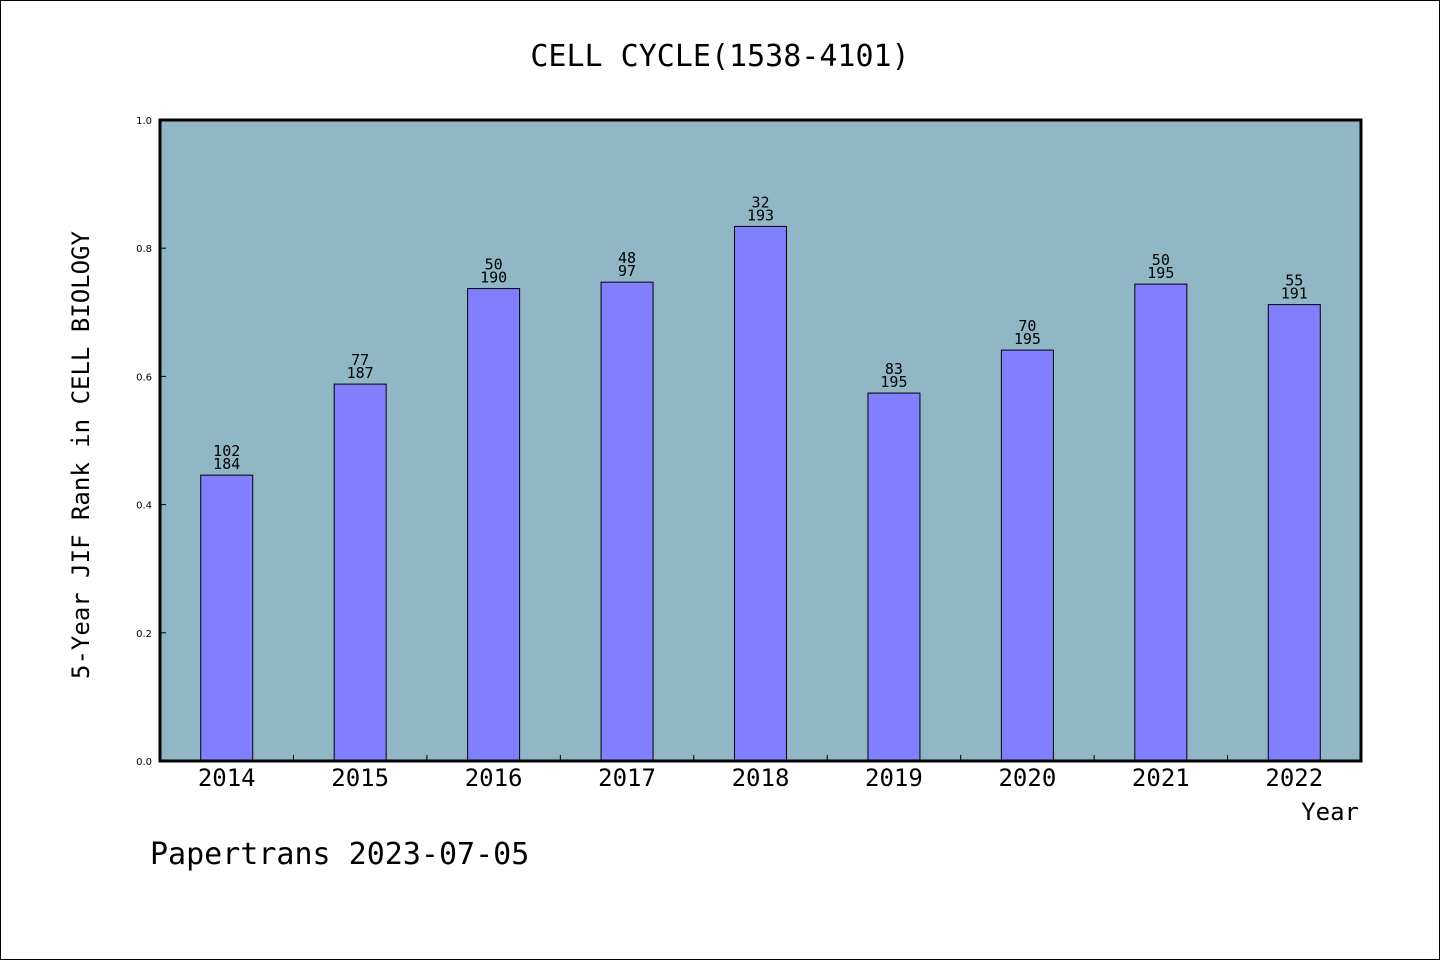 Image resolution: width=1440 pixels, height=960 pixels. What do you see at coordinates (1294, 778) in the screenshot?
I see `x-tick-label-2022: 2022` at bounding box center [1294, 778].